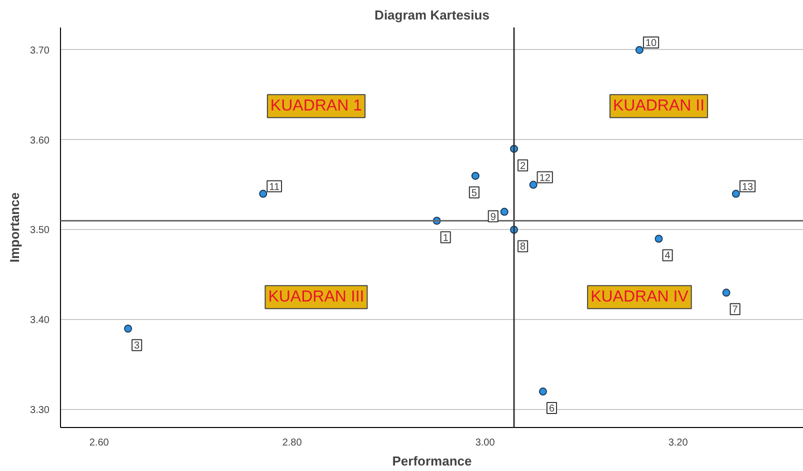 The width and height of the screenshot is (803, 471). What do you see at coordinates (748, 187) in the screenshot?
I see `annotation: 13` at bounding box center [748, 187].